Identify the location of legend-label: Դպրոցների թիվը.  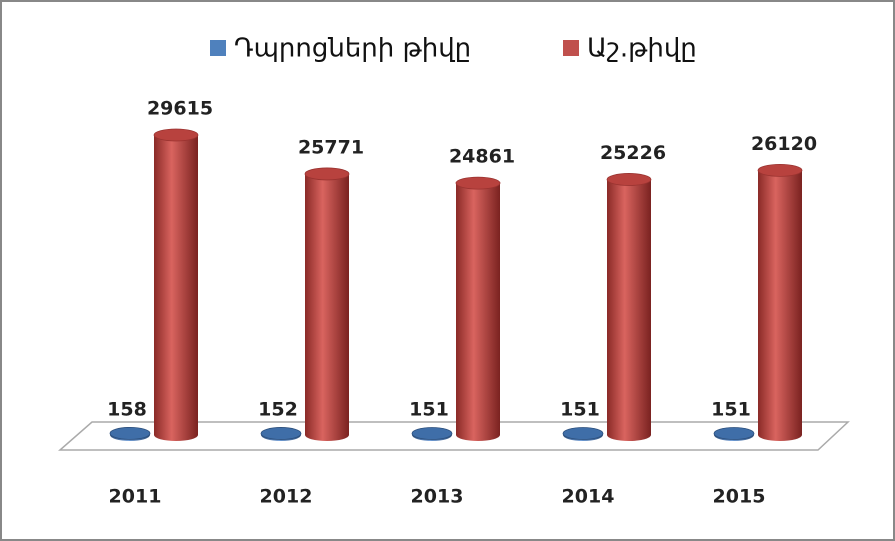
(352, 49).